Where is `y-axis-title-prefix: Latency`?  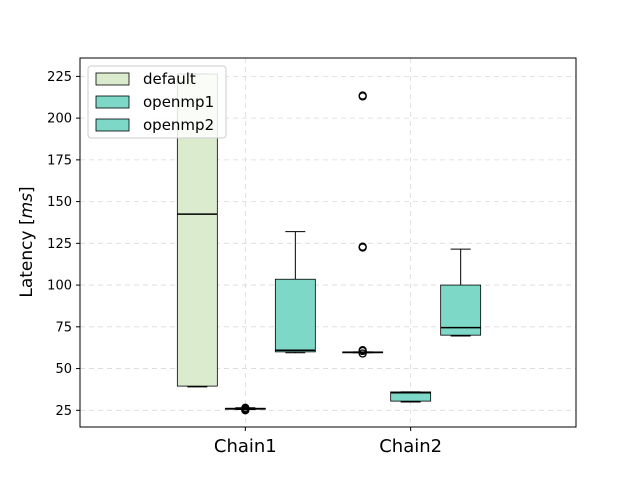
y-axis-title-prefix: Latency is located at coordinates (27, 261).